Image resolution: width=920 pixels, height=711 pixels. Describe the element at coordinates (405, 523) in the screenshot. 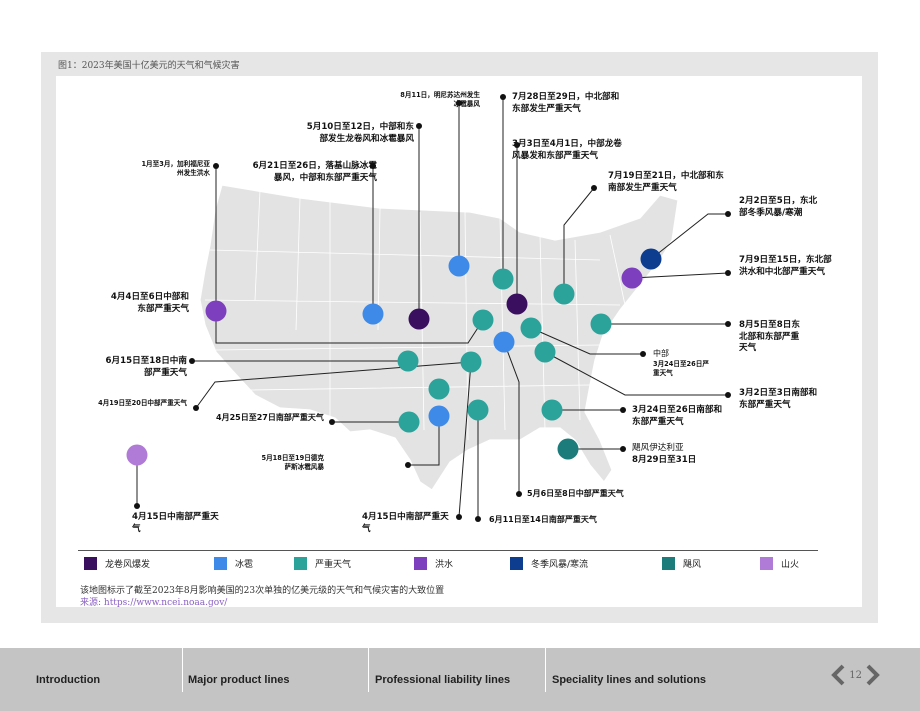

I see `label-south-central-apr15: 4月15日中南部严重天 气` at that location.